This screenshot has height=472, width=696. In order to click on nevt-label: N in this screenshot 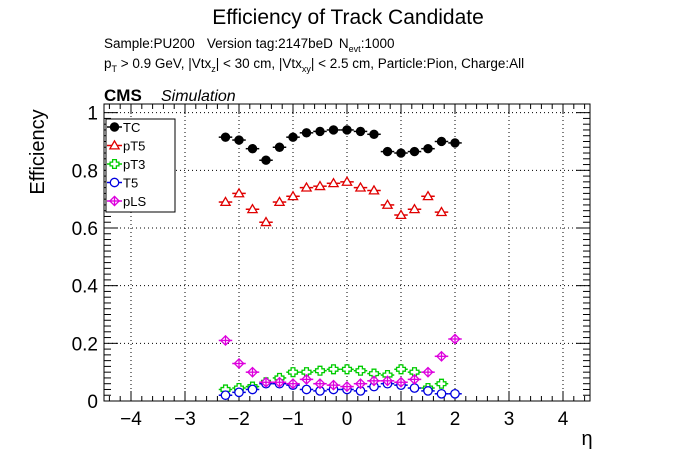, I will do `click(344, 43)`.